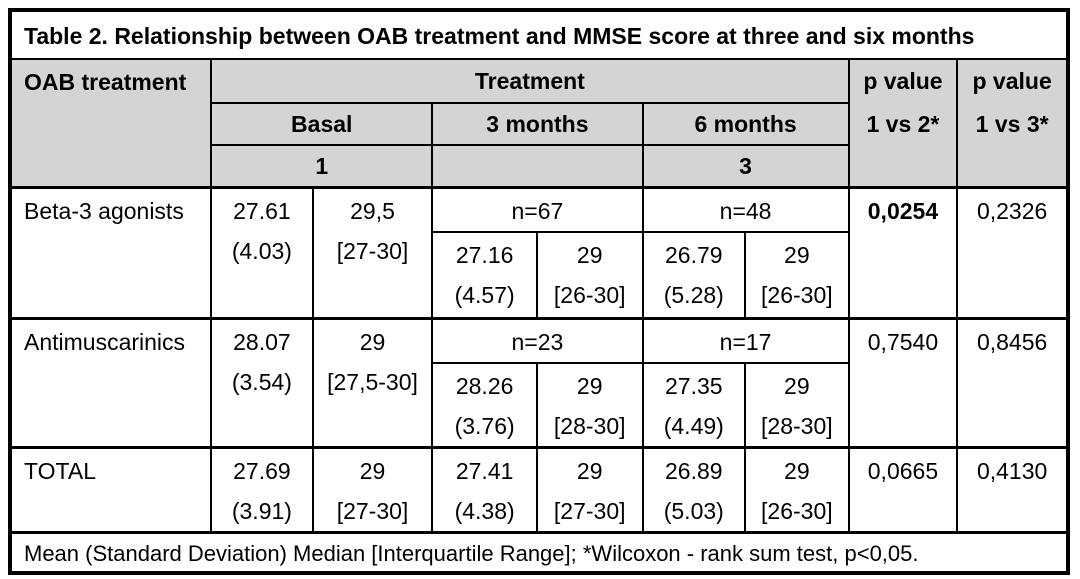 The width and height of the screenshot is (1080, 579). What do you see at coordinates (110, 489) in the screenshot?
I see `row-label-total: TOTAL` at bounding box center [110, 489].